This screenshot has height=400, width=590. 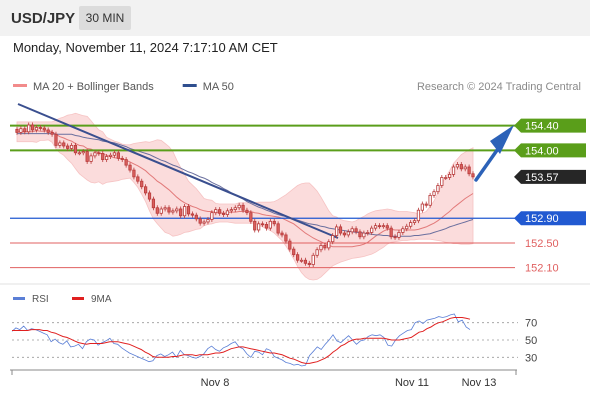 What do you see at coordinates (542, 219) in the screenshot?
I see `level-label-152-90: 152.90` at bounding box center [542, 219].